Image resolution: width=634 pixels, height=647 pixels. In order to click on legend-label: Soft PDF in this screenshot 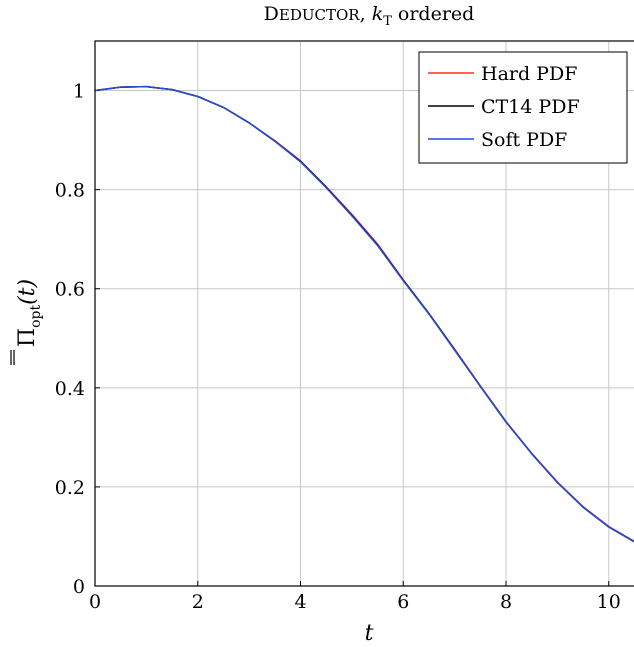, I will do `click(524, 140)`.